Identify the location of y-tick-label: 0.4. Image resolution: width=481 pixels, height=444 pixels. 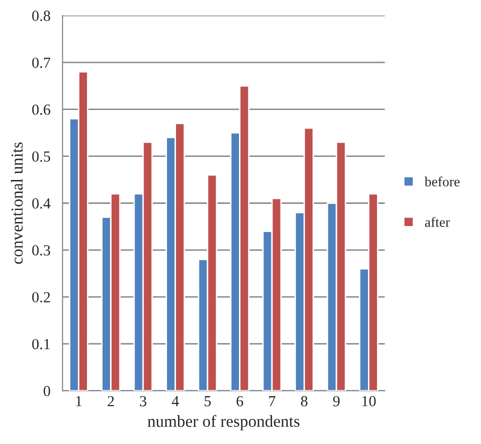
(41, 203).